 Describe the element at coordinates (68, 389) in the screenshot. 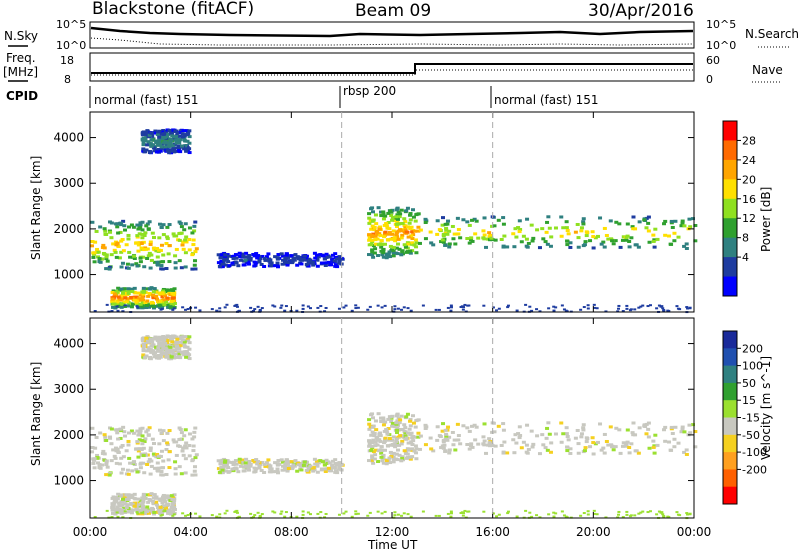

I see `y-tick-label: 3000` at that location.